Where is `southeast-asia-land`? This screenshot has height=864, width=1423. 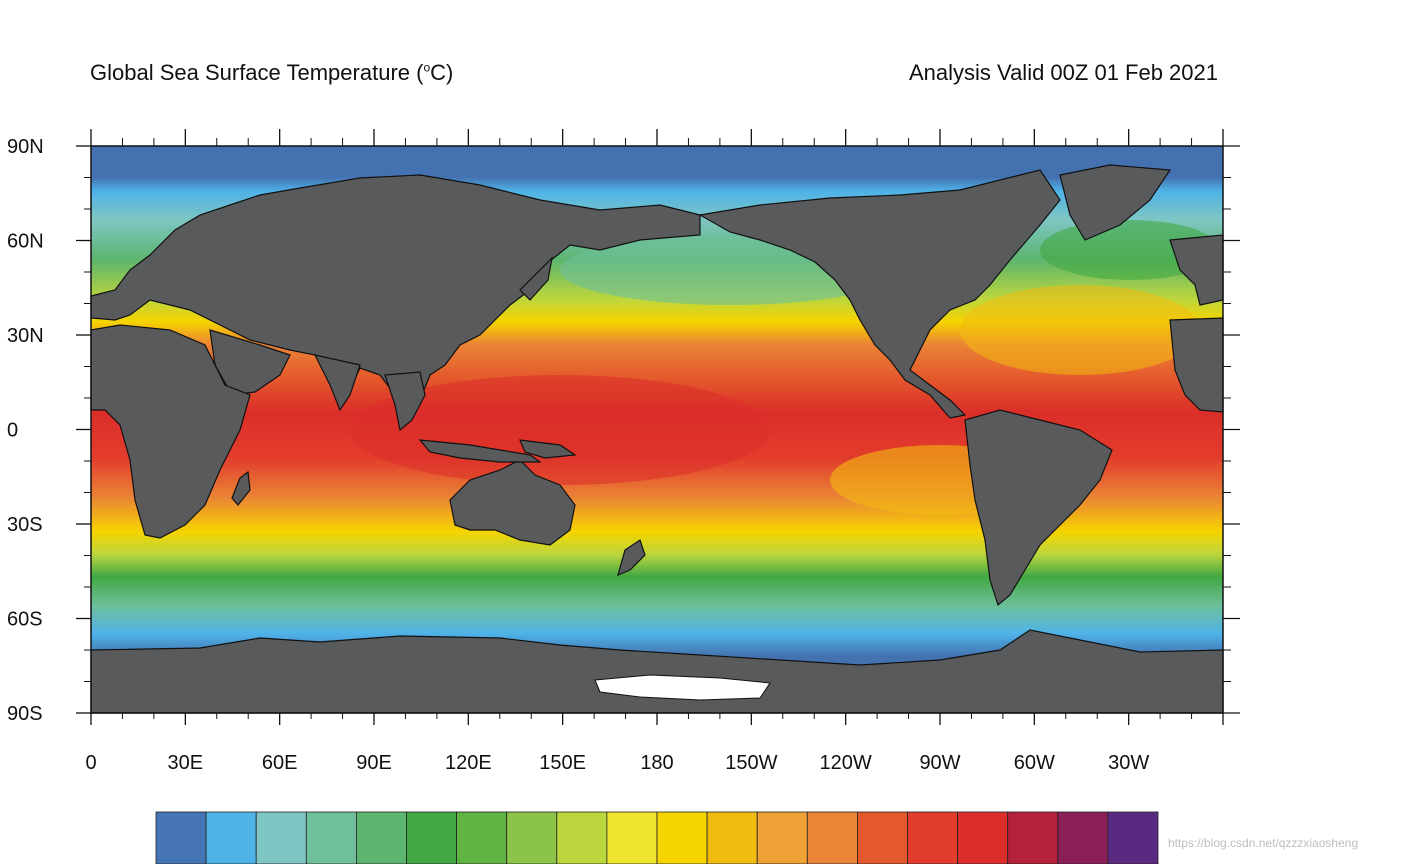 southeast-asia-land is located at coordinates (405, 401).